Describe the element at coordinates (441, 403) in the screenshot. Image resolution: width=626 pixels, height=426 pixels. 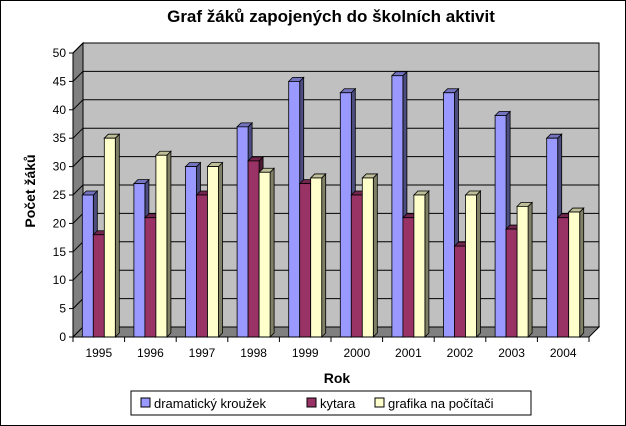
I see `legend-label: grafika na počítači` at that location.